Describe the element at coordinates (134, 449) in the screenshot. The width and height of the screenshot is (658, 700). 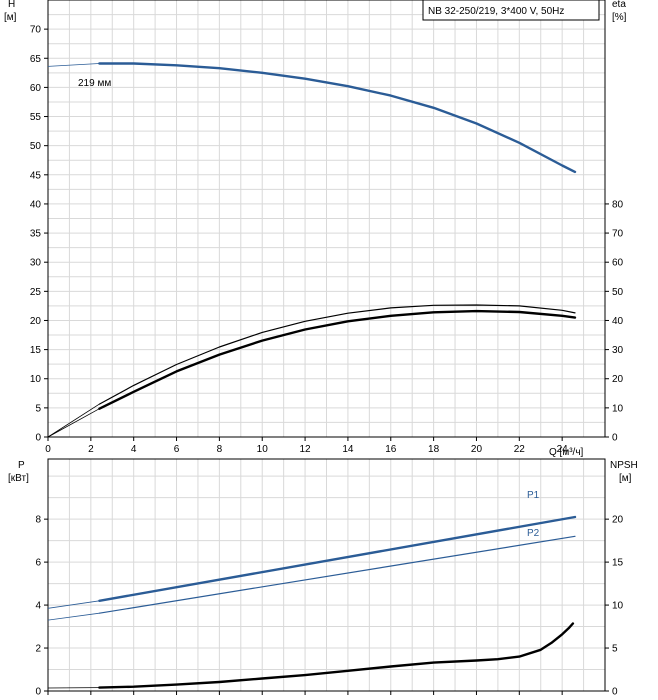
I see `x-tick-label: 4` at that location.